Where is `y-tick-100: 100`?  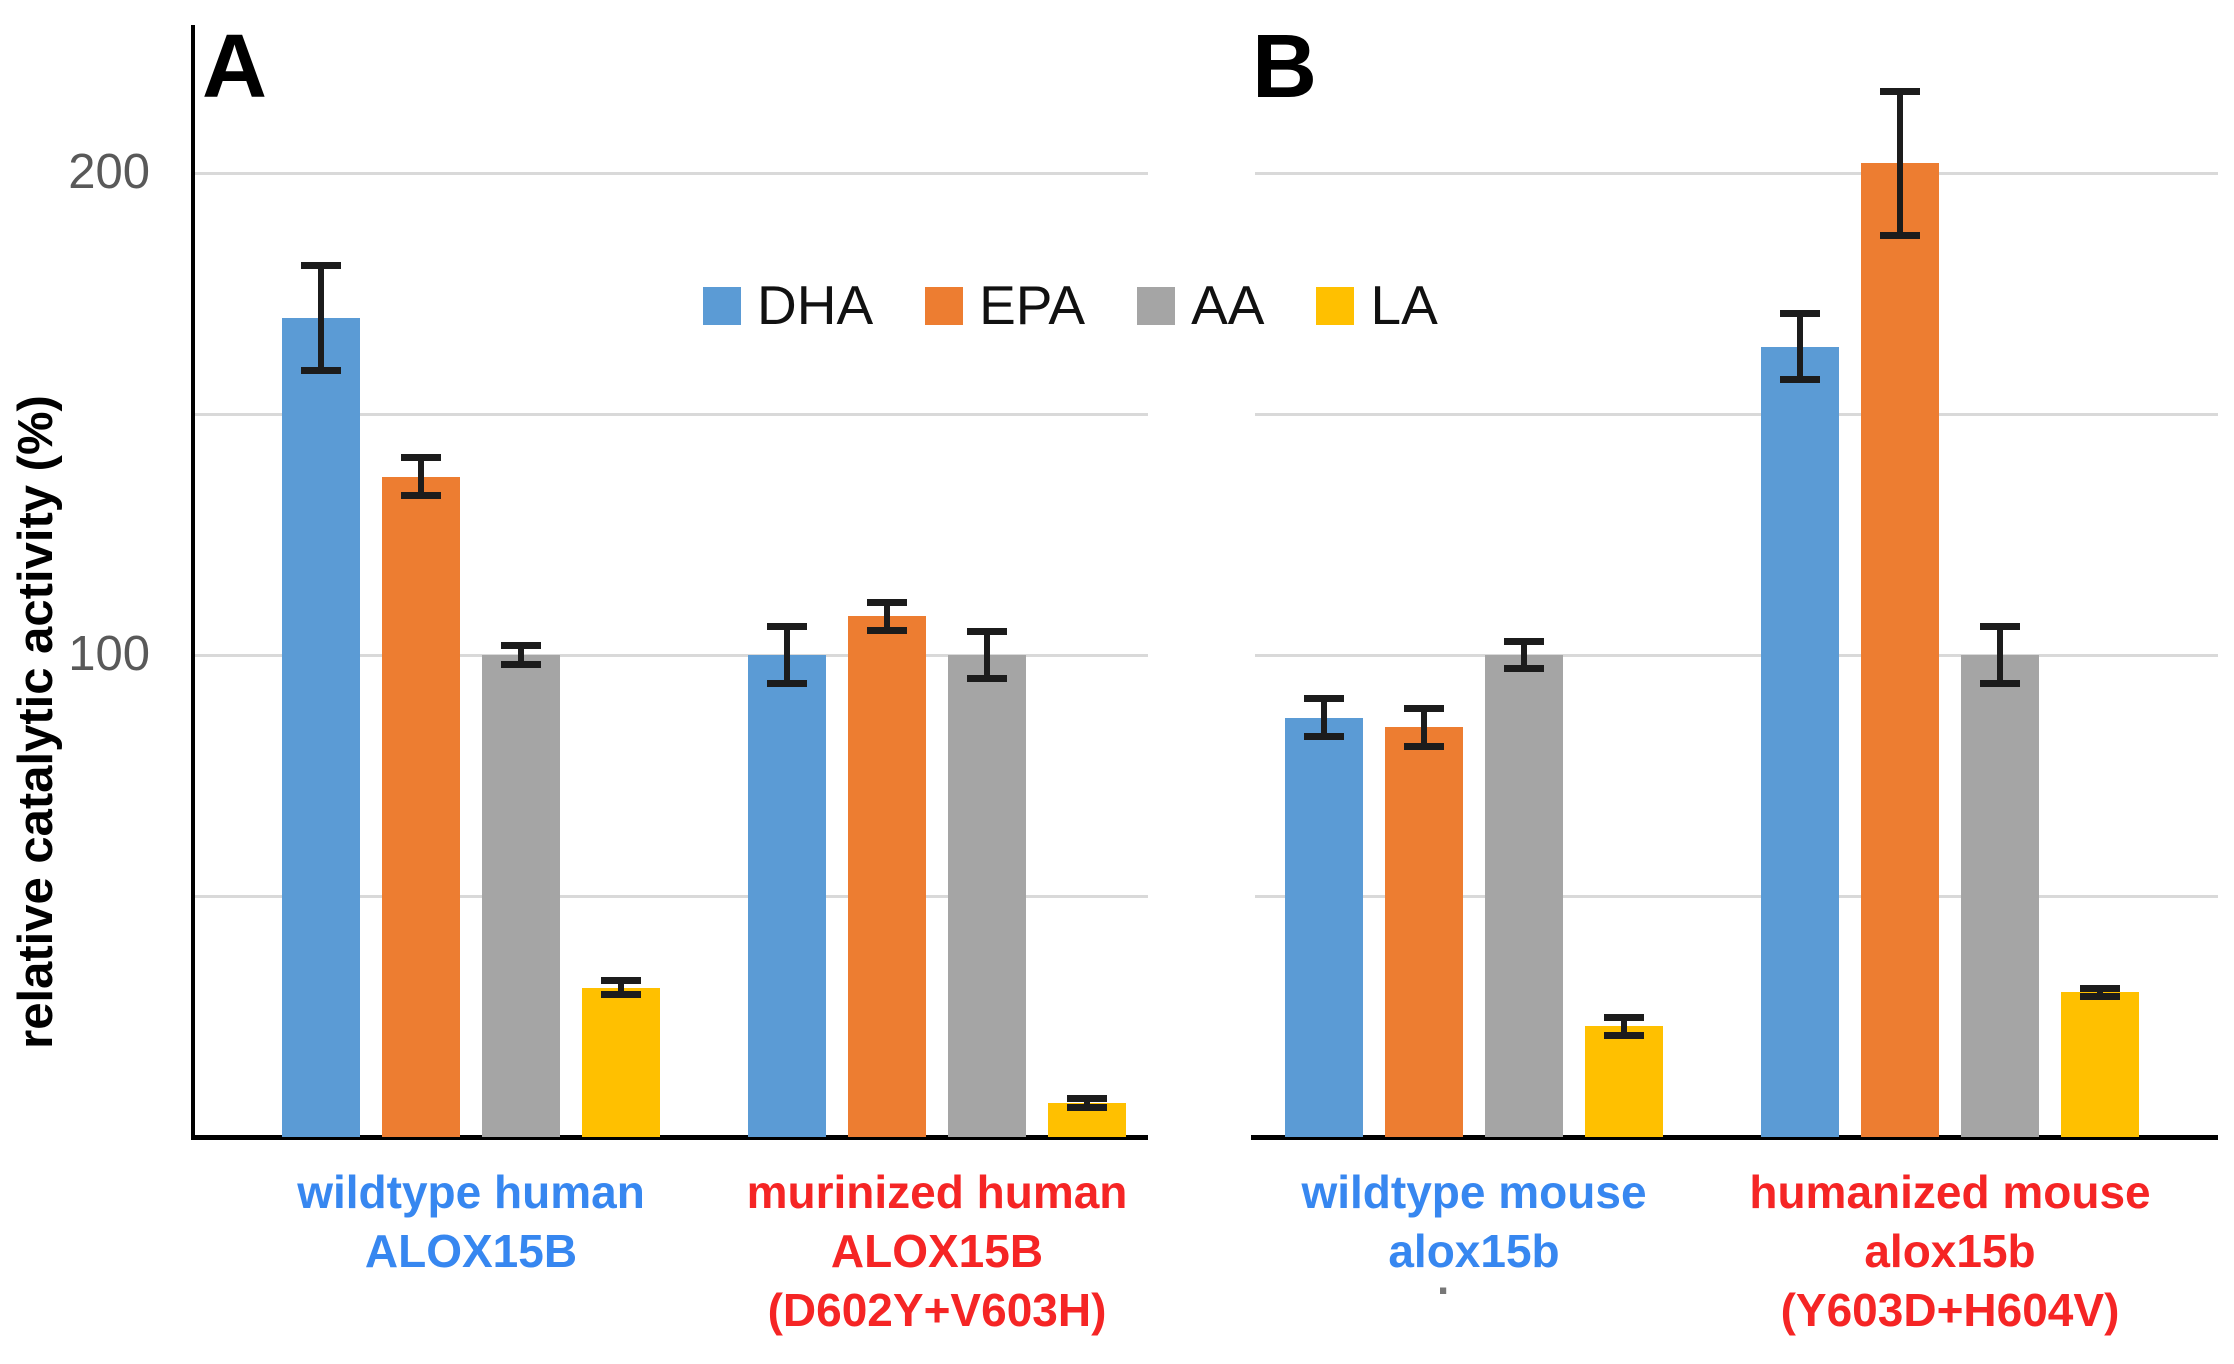 y-tick-100: 100 is located at coordinates (109, 654).